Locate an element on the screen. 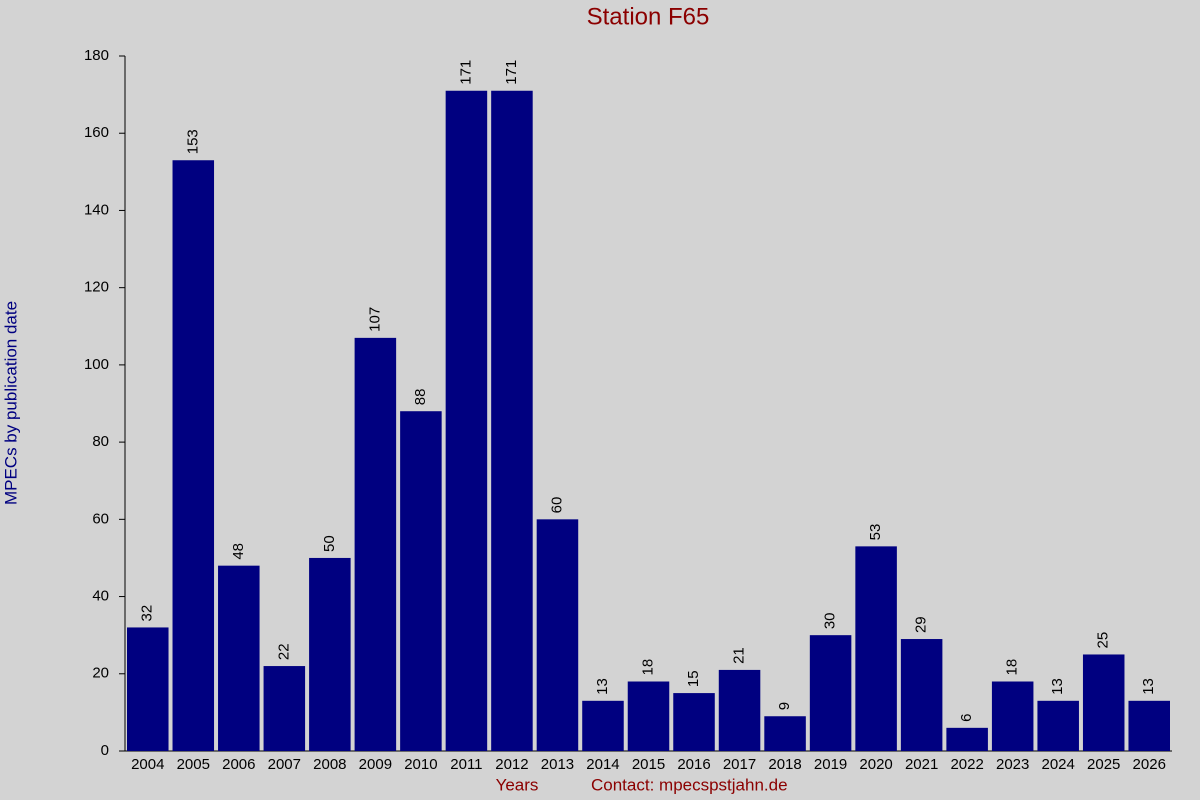 Image resolution: width=1200 pixels, height=800 pixels. x-tick-label: 2016 is located at coordinates (693, 764).